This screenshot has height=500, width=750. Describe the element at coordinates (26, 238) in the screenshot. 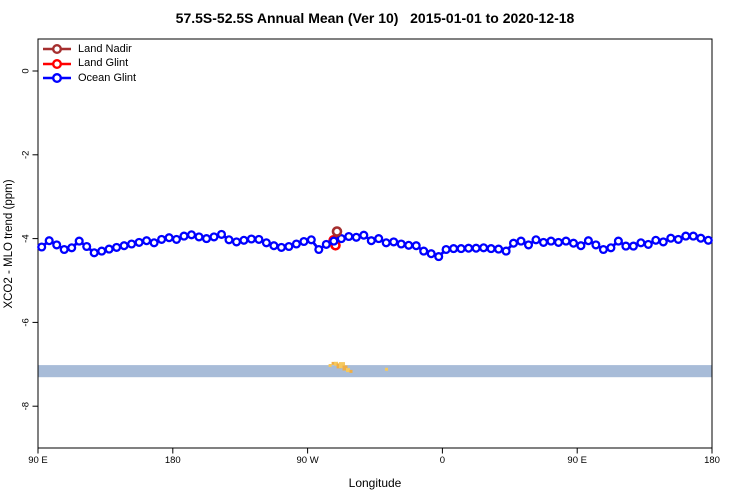

I see `y-tick-label: -4` at that location.